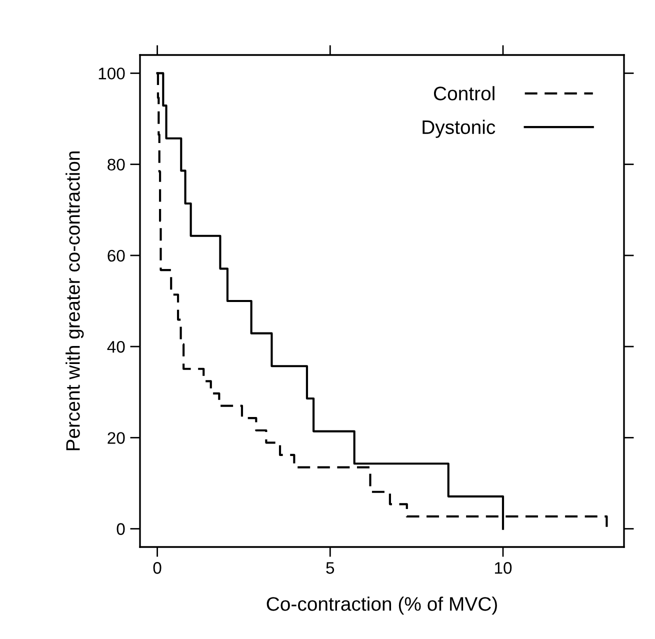  What do you see at coordinates (157, 568) in the screenshot?
I see `x-tick-label: 0` at bounding box center [157, 568].